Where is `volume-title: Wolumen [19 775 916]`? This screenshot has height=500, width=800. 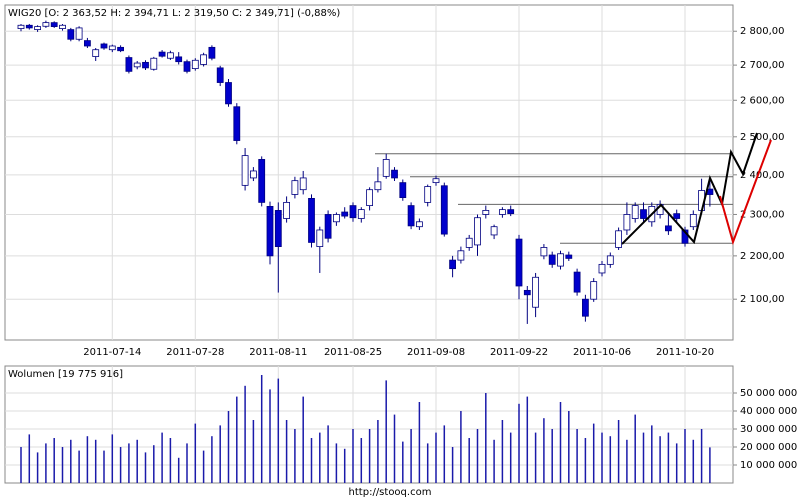
volume-title: Wolumen [19 775 916] is located at coordinates (65, 374).